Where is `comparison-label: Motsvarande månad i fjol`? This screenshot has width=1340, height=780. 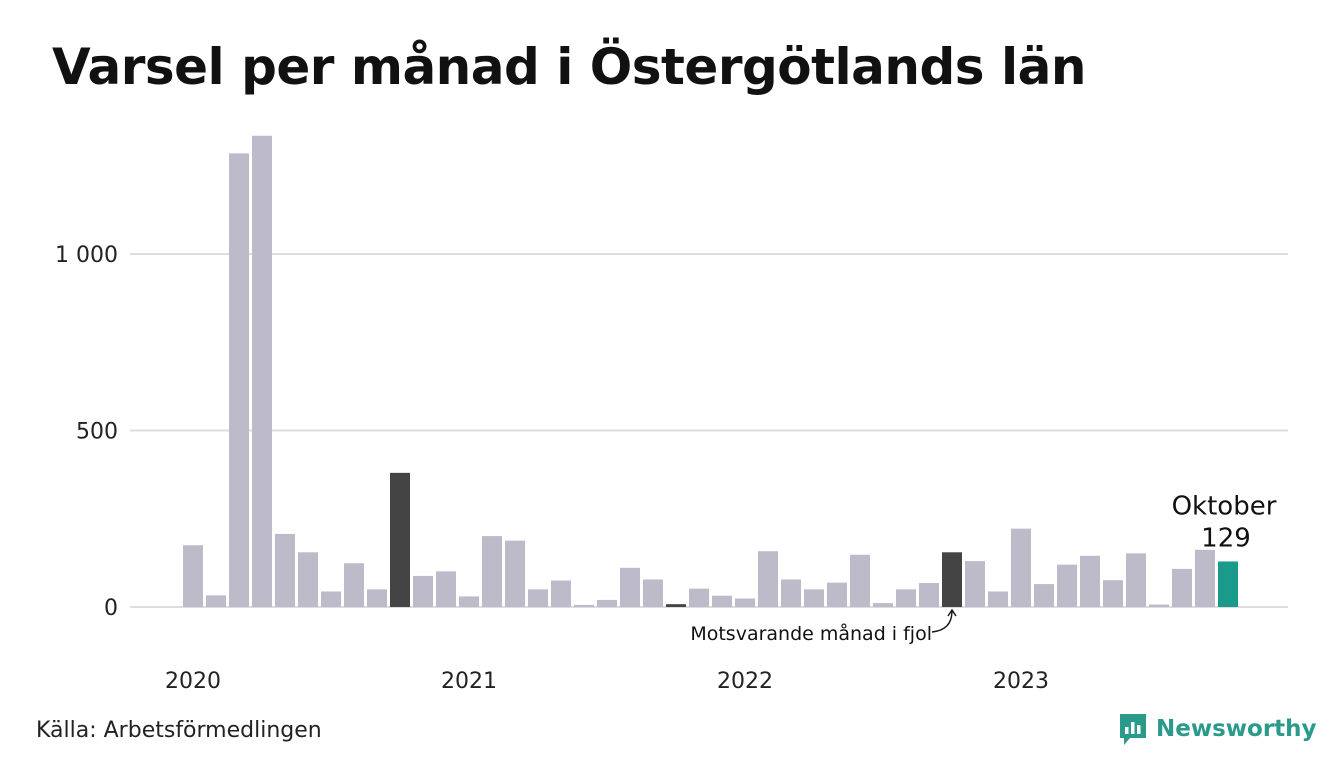
comparison-label: Motsvarande månad i fjol is located at coordinates (811, 633).